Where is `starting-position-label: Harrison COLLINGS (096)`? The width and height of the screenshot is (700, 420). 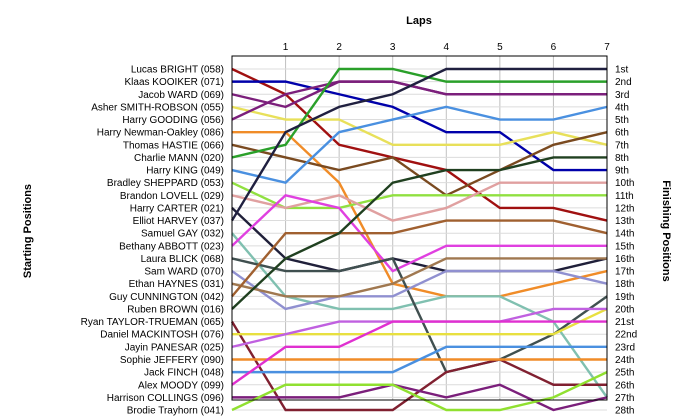 starting-position-label: Harrison COLLINGS (096) is located at coordinates (165, 398).